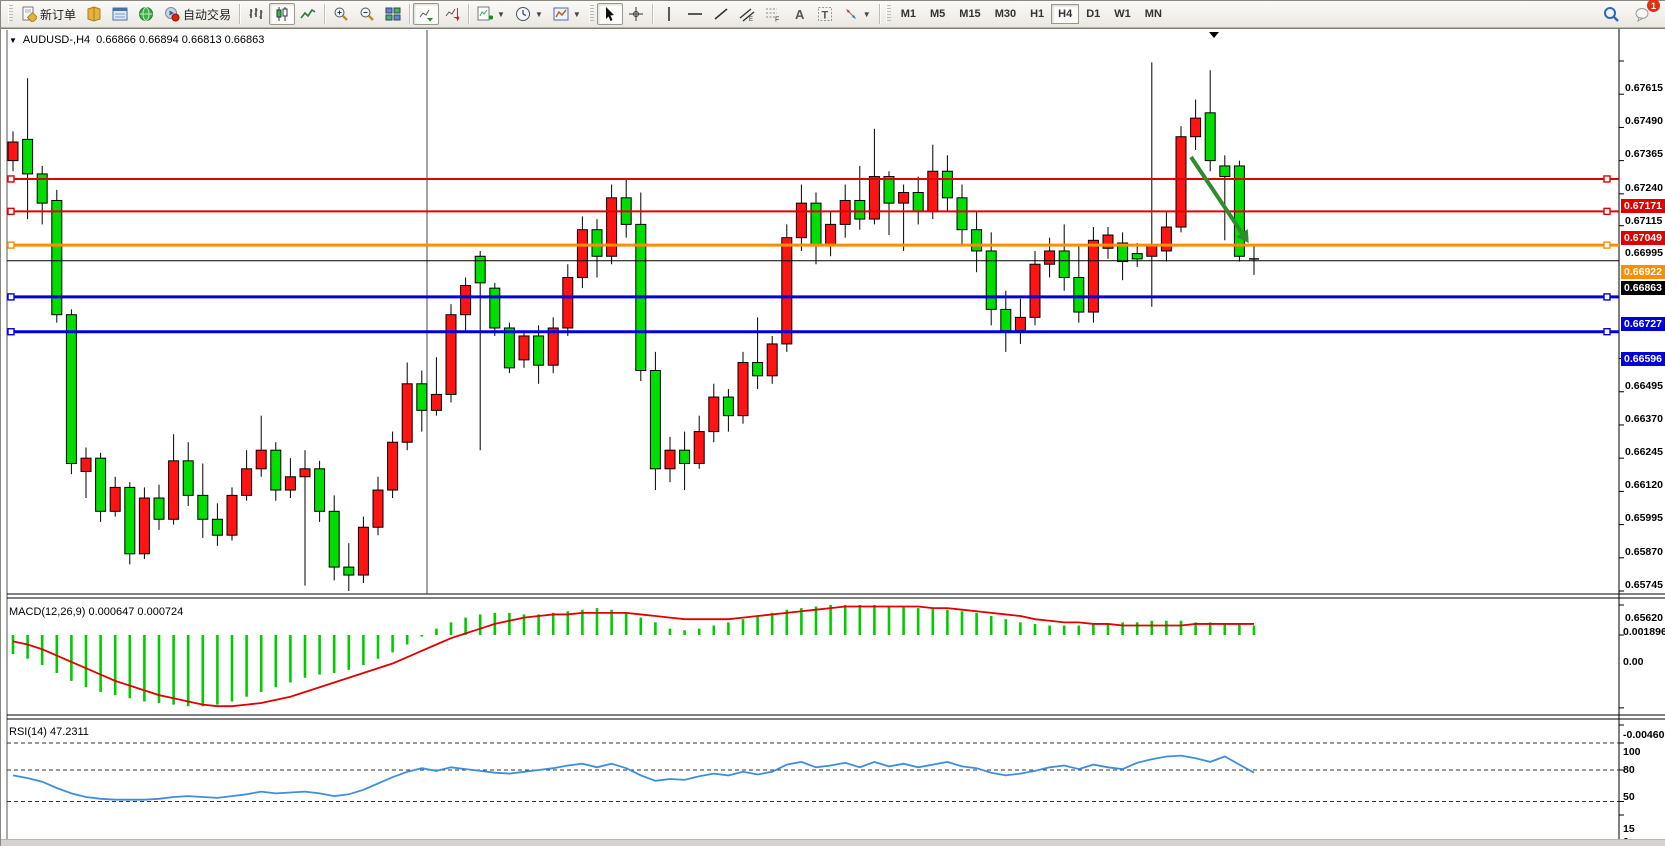  Describe the element at coordinates (1643, 323) in the screenshot. I see `price-badge: 0.66727` at that location.